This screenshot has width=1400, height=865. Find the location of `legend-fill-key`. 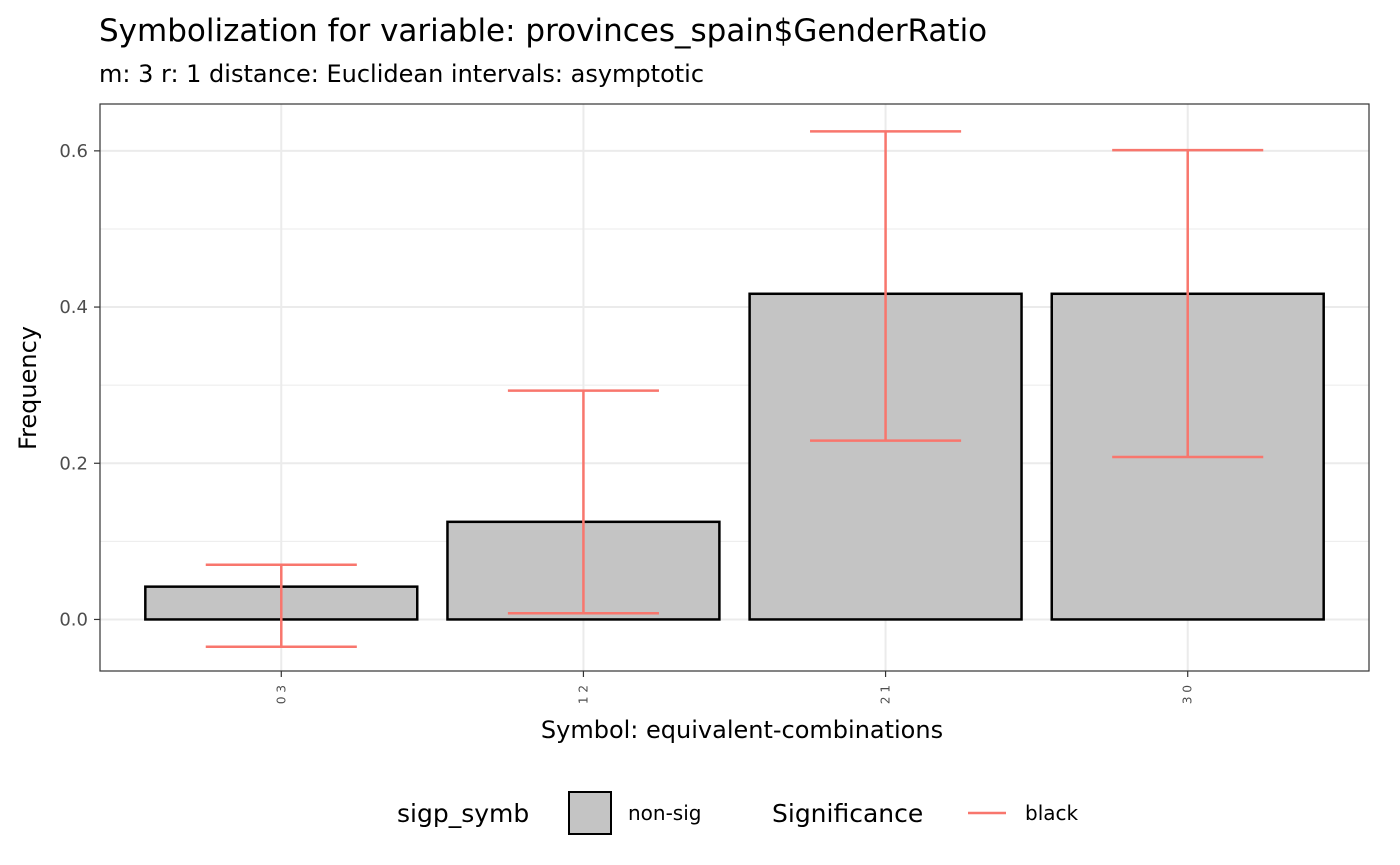

legend-fill-key is located at coordinates (590, 813).